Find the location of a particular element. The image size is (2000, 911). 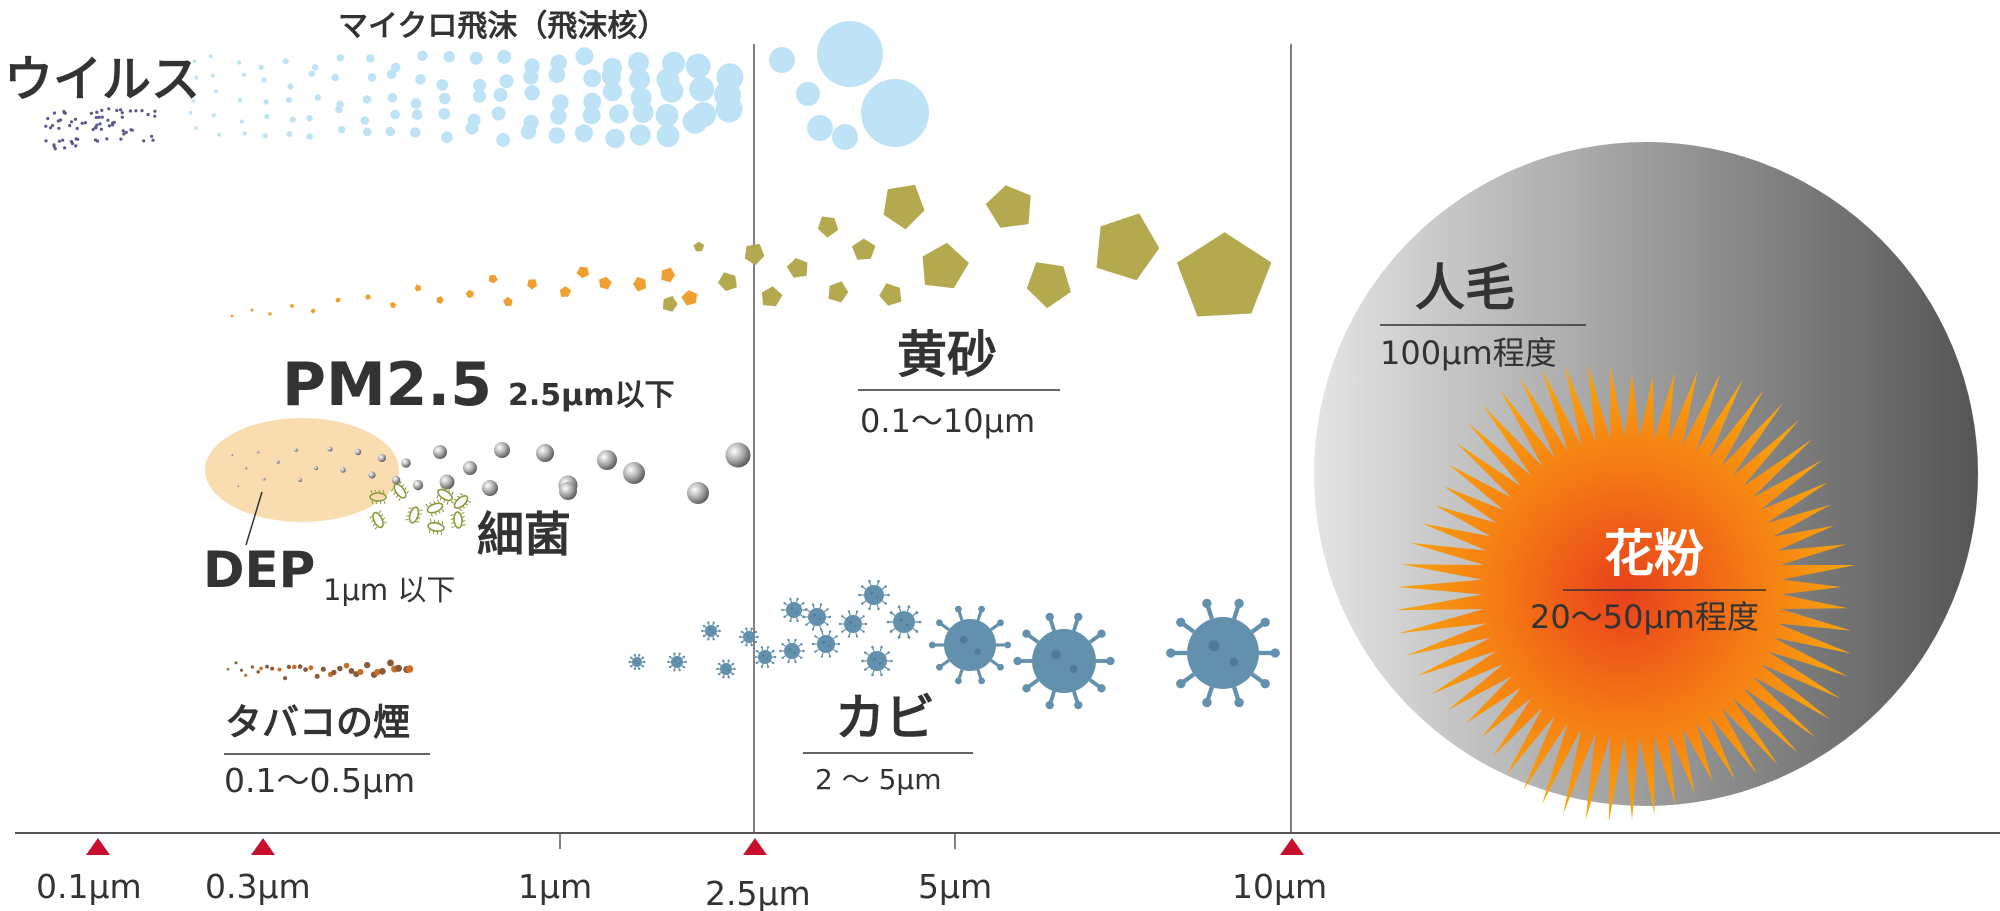

axis-tick-label: 0.1μm is located at coordinates (89, 886).